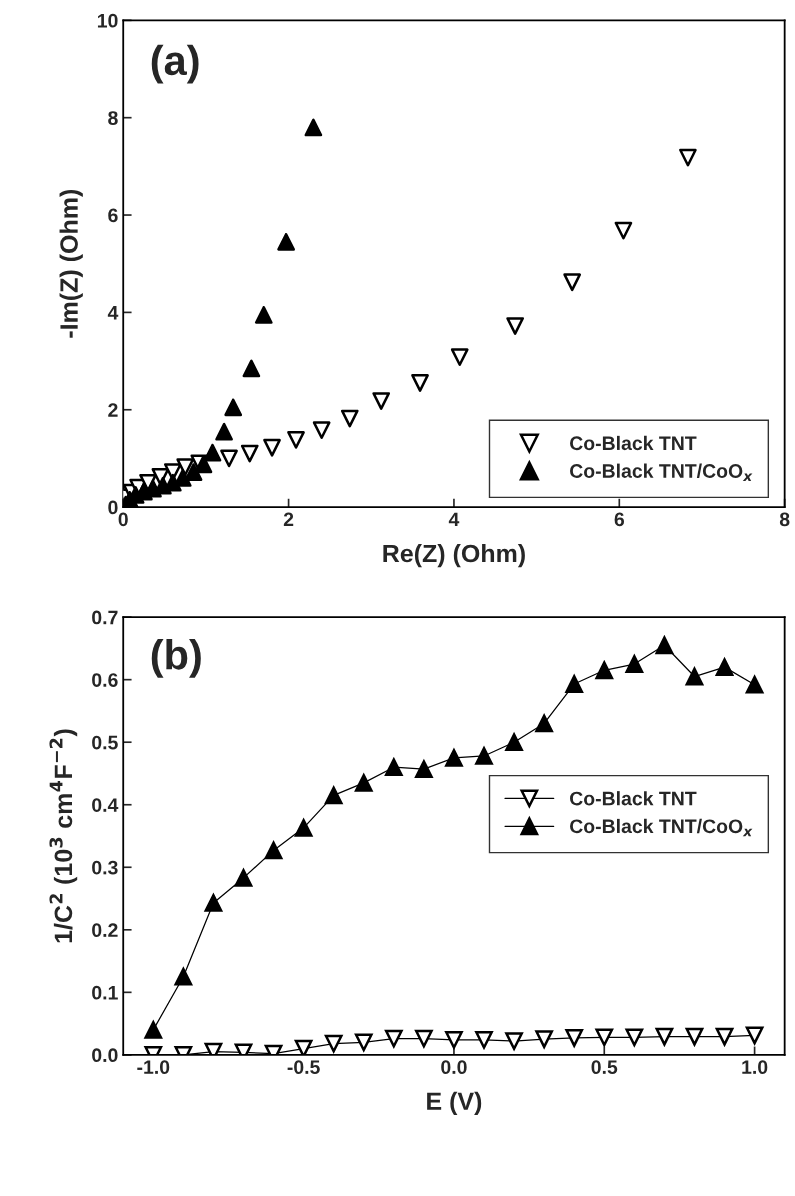  What do you see at coordinates (153, 1067) in the screenshot?
I see `x-tick-label: -1.0` at bounding box center [153, 1067].